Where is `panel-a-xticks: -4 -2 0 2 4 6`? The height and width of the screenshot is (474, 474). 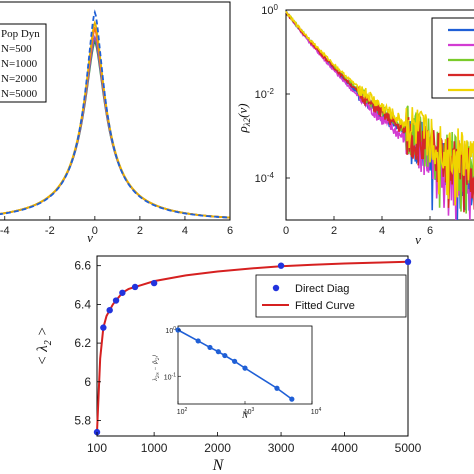
panel-a-xticks: -4 -2 0 2 4 6 is located at coordinates (116, 226).